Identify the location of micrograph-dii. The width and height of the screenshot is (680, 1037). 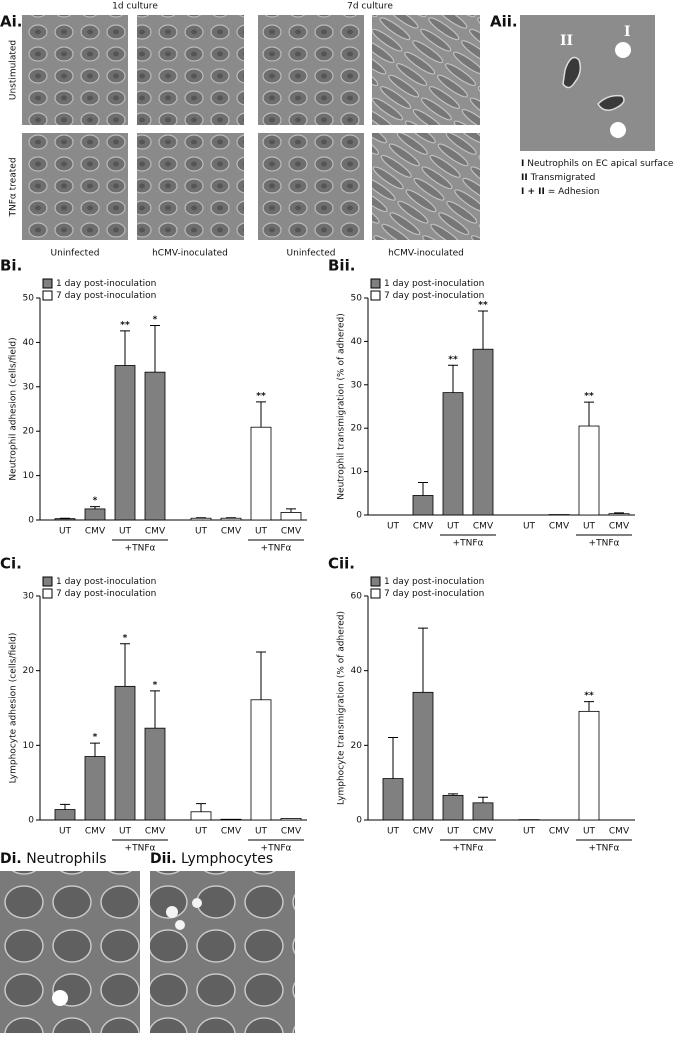
(222, 952).